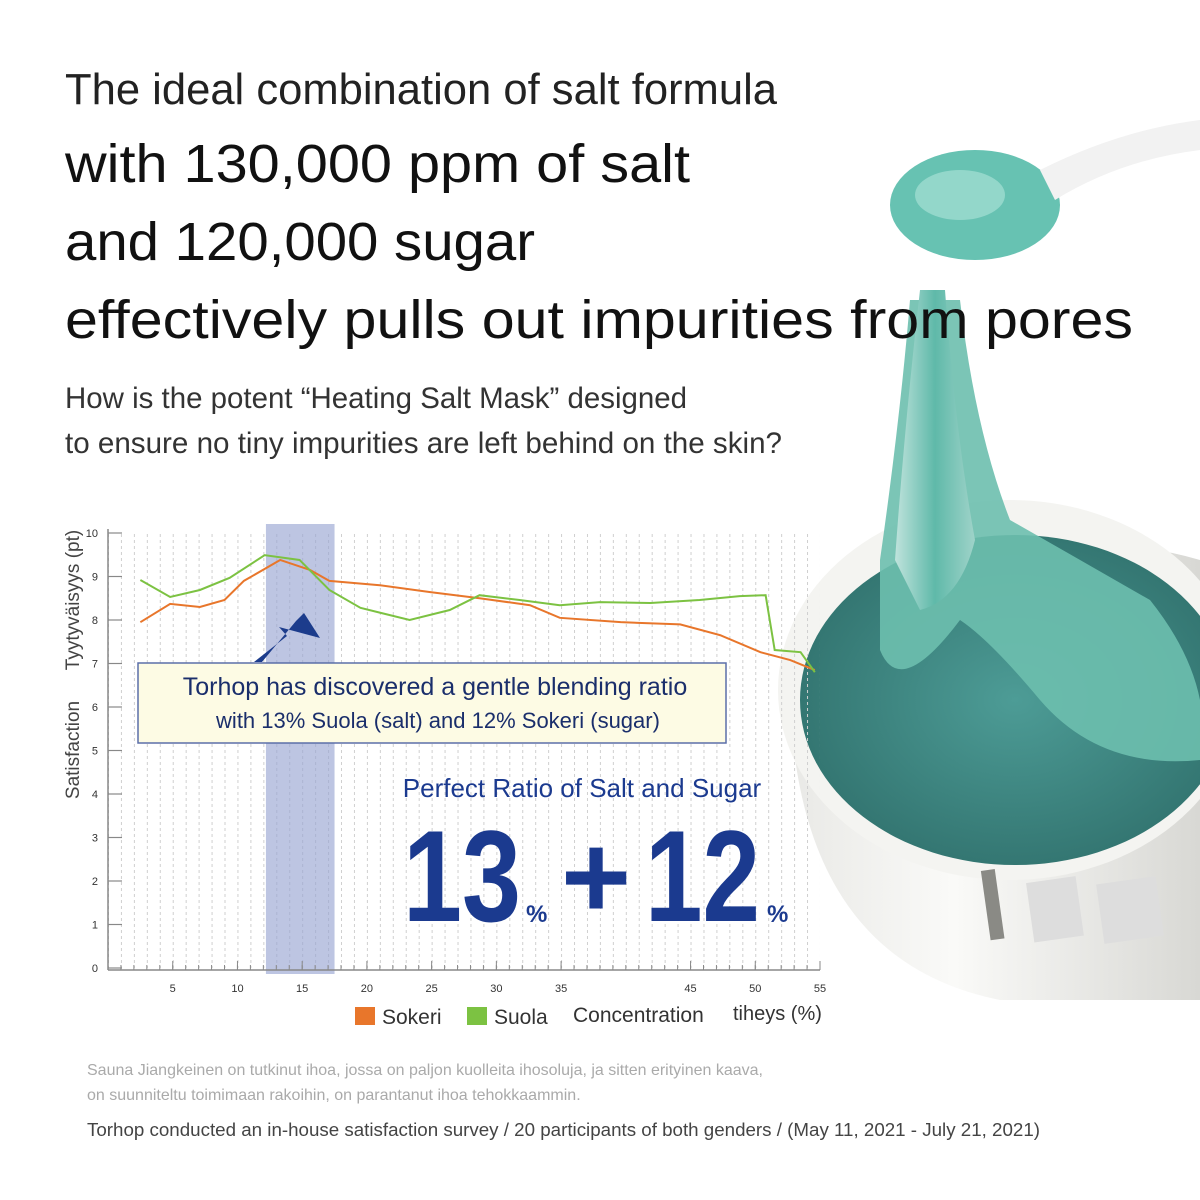 The width and height of the screenshot is (1200, 1200). I want to click on ratio-number: 12, so click(702, 876).